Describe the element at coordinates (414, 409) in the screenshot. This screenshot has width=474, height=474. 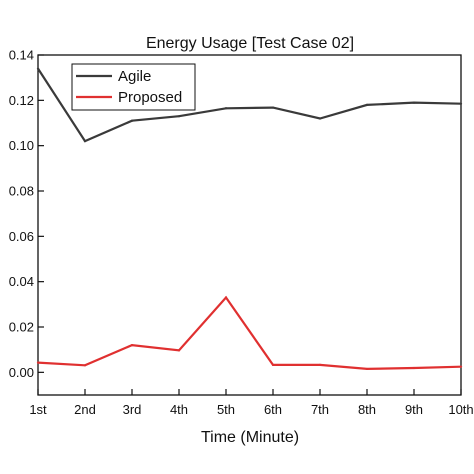
I see `x-tick-label: 9th` at that location.